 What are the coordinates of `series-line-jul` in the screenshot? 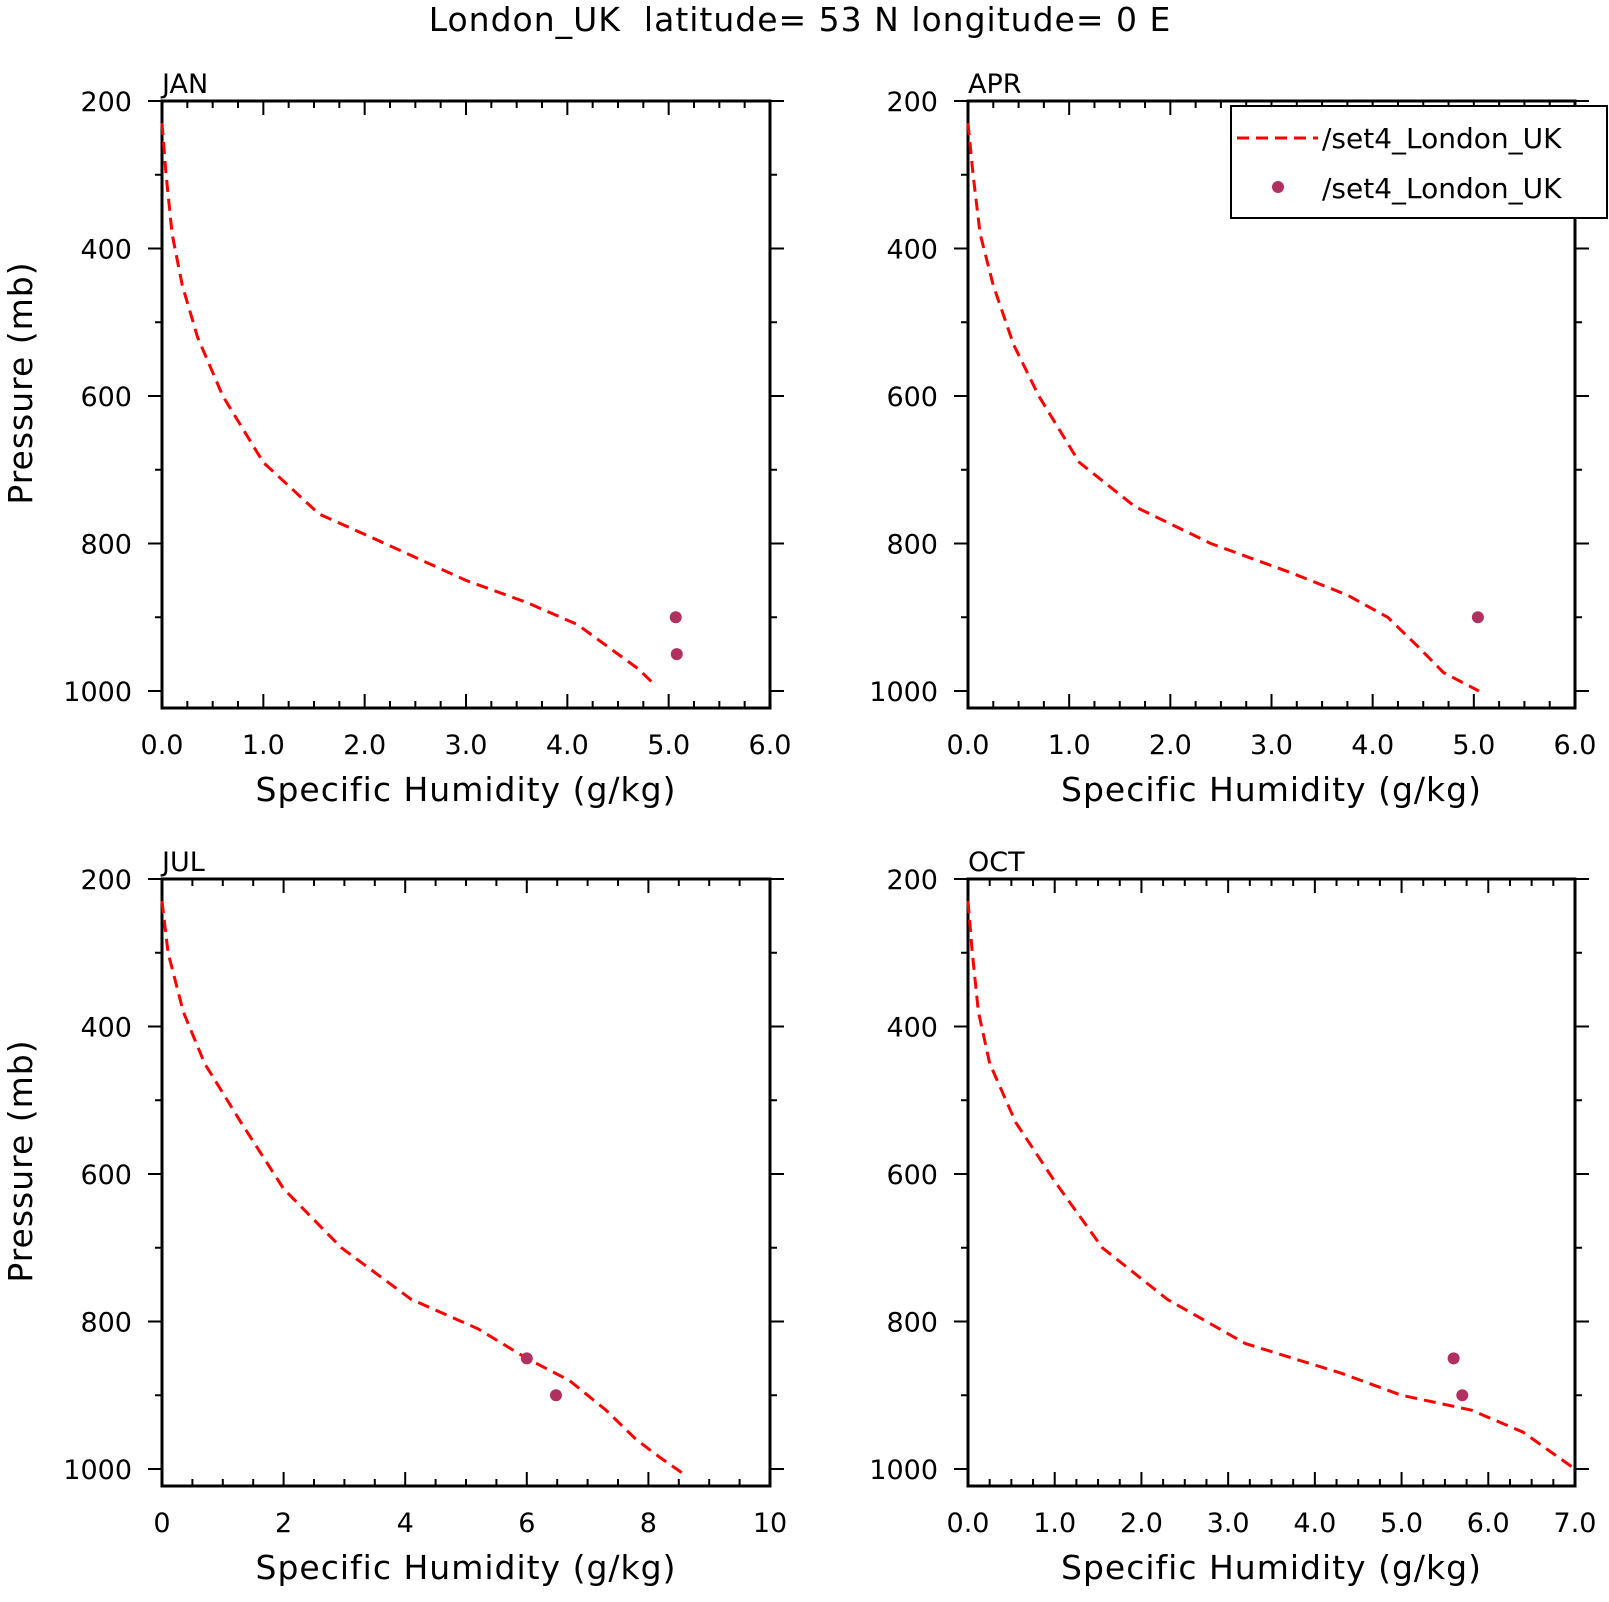 It's located at (421, 1187).